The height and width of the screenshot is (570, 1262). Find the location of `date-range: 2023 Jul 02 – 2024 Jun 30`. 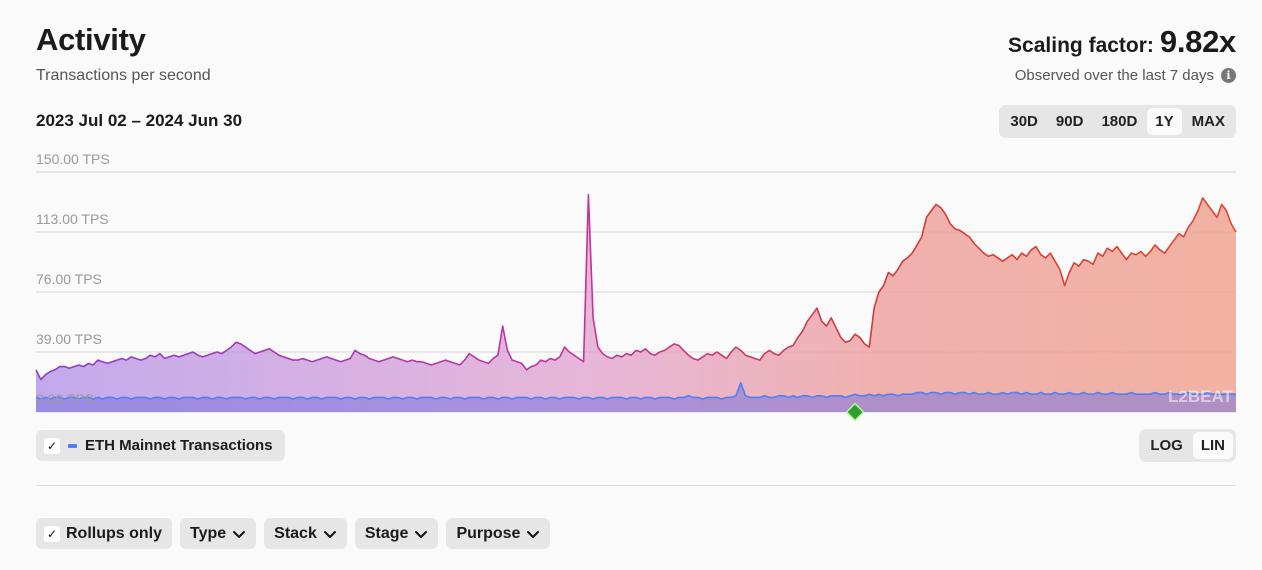

date-range: 2023 Jul 02 – 2024 Jun 30 is located at coordinates (139, 120).